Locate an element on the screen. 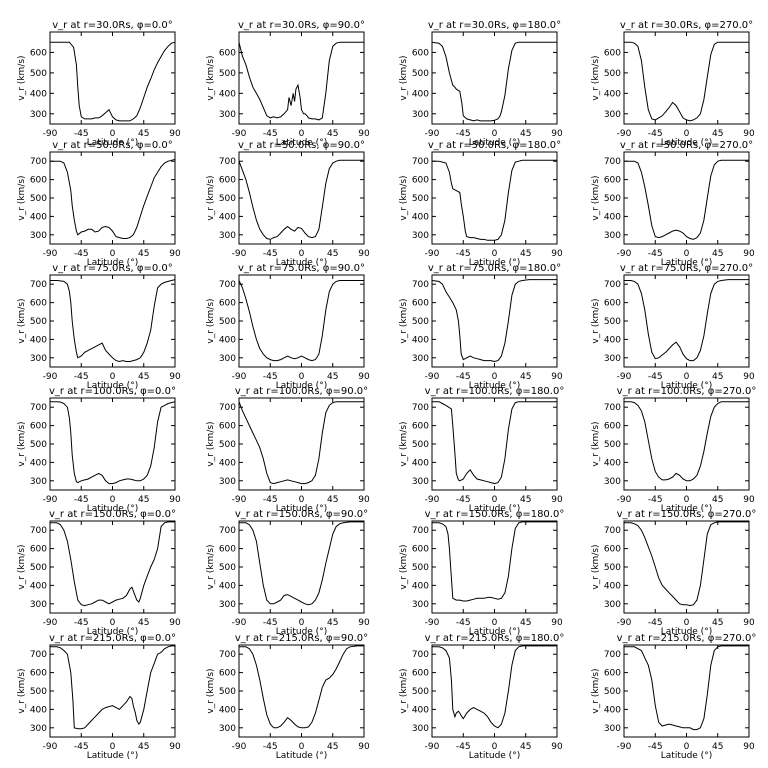 The width and height of the screenshot is (768, 768). panel-title: v_r at r=215.0Rs, φ=0.0° is located at coordinates (112, 638).